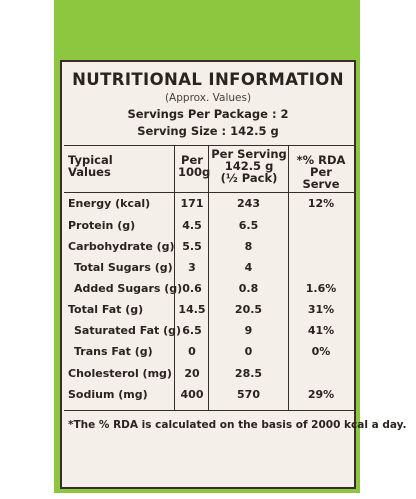  I want to click on value-per-serving: 6.5, so click(248, 225).